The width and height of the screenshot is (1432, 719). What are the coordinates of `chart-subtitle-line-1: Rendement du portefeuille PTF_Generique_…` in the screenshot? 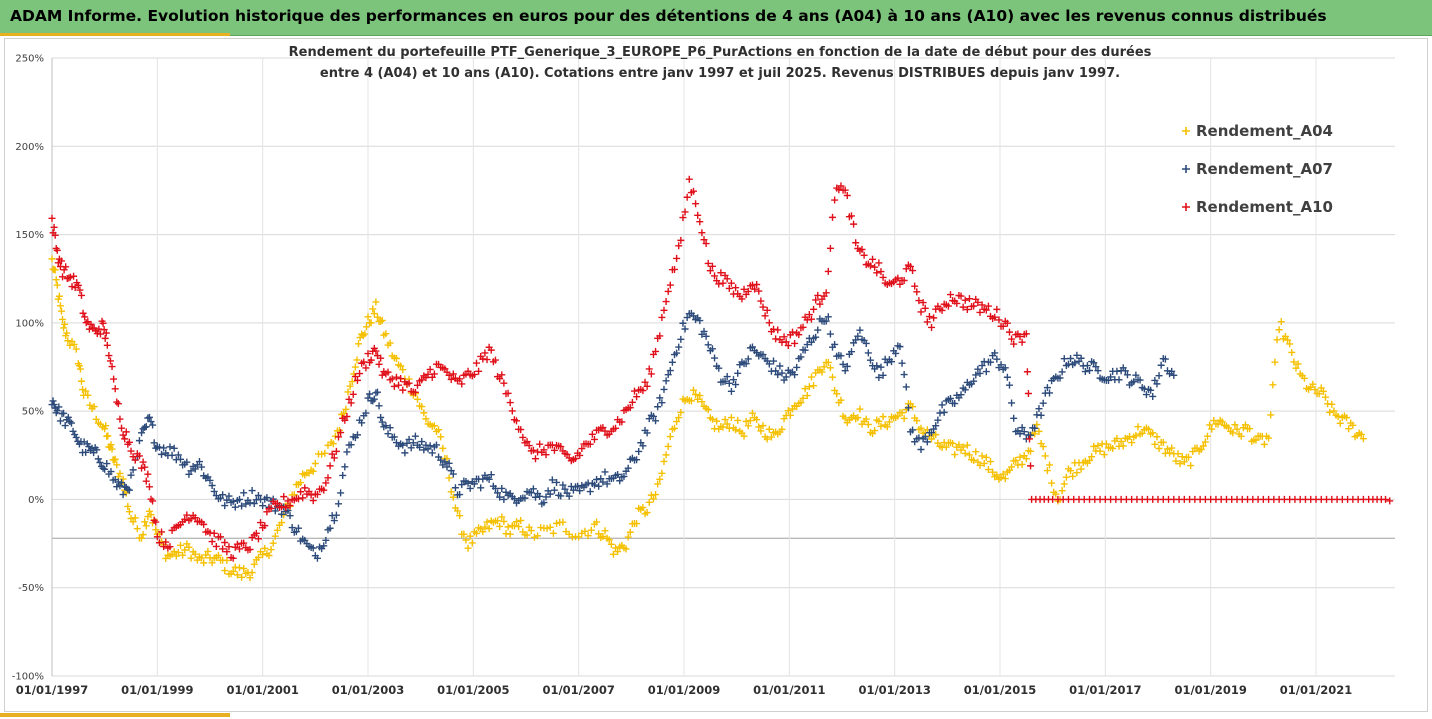 It's located at (720, 52).